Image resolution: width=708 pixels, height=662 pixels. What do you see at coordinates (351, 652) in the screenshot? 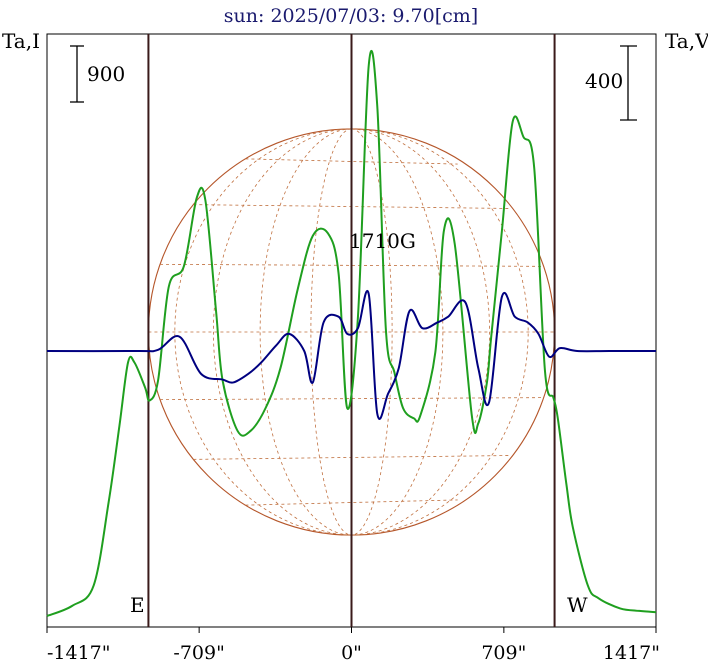
I see `x-tick-label: 0"` at bounding box center [351, 652].